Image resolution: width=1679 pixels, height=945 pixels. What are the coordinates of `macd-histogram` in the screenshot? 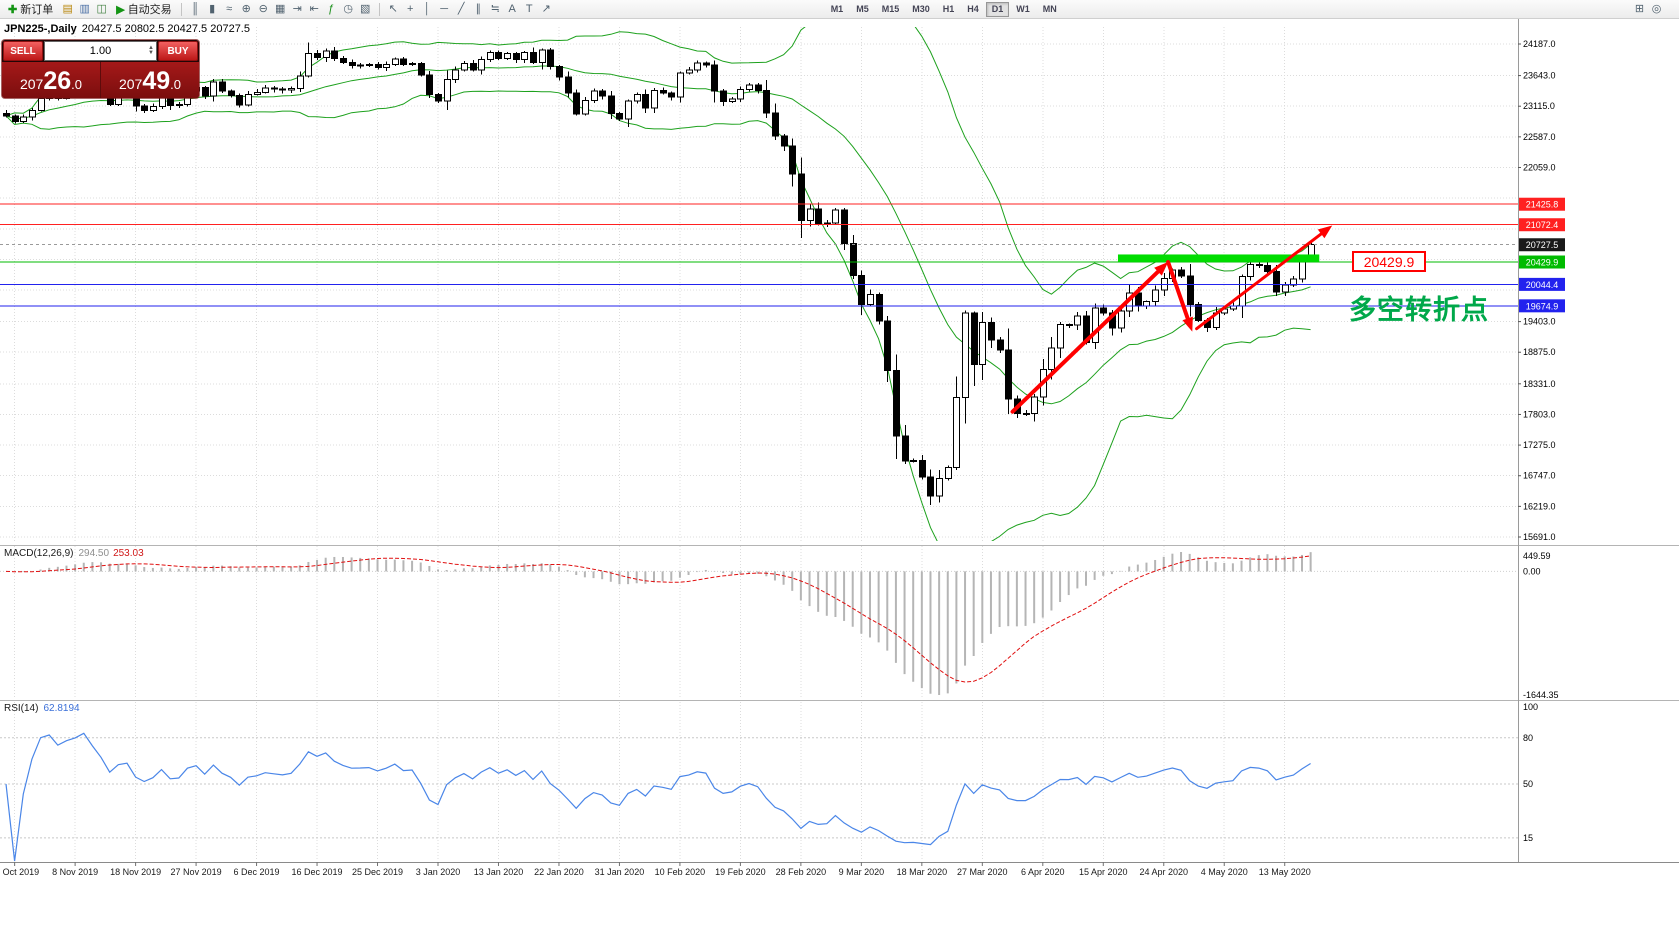 It's located at (662, 623).